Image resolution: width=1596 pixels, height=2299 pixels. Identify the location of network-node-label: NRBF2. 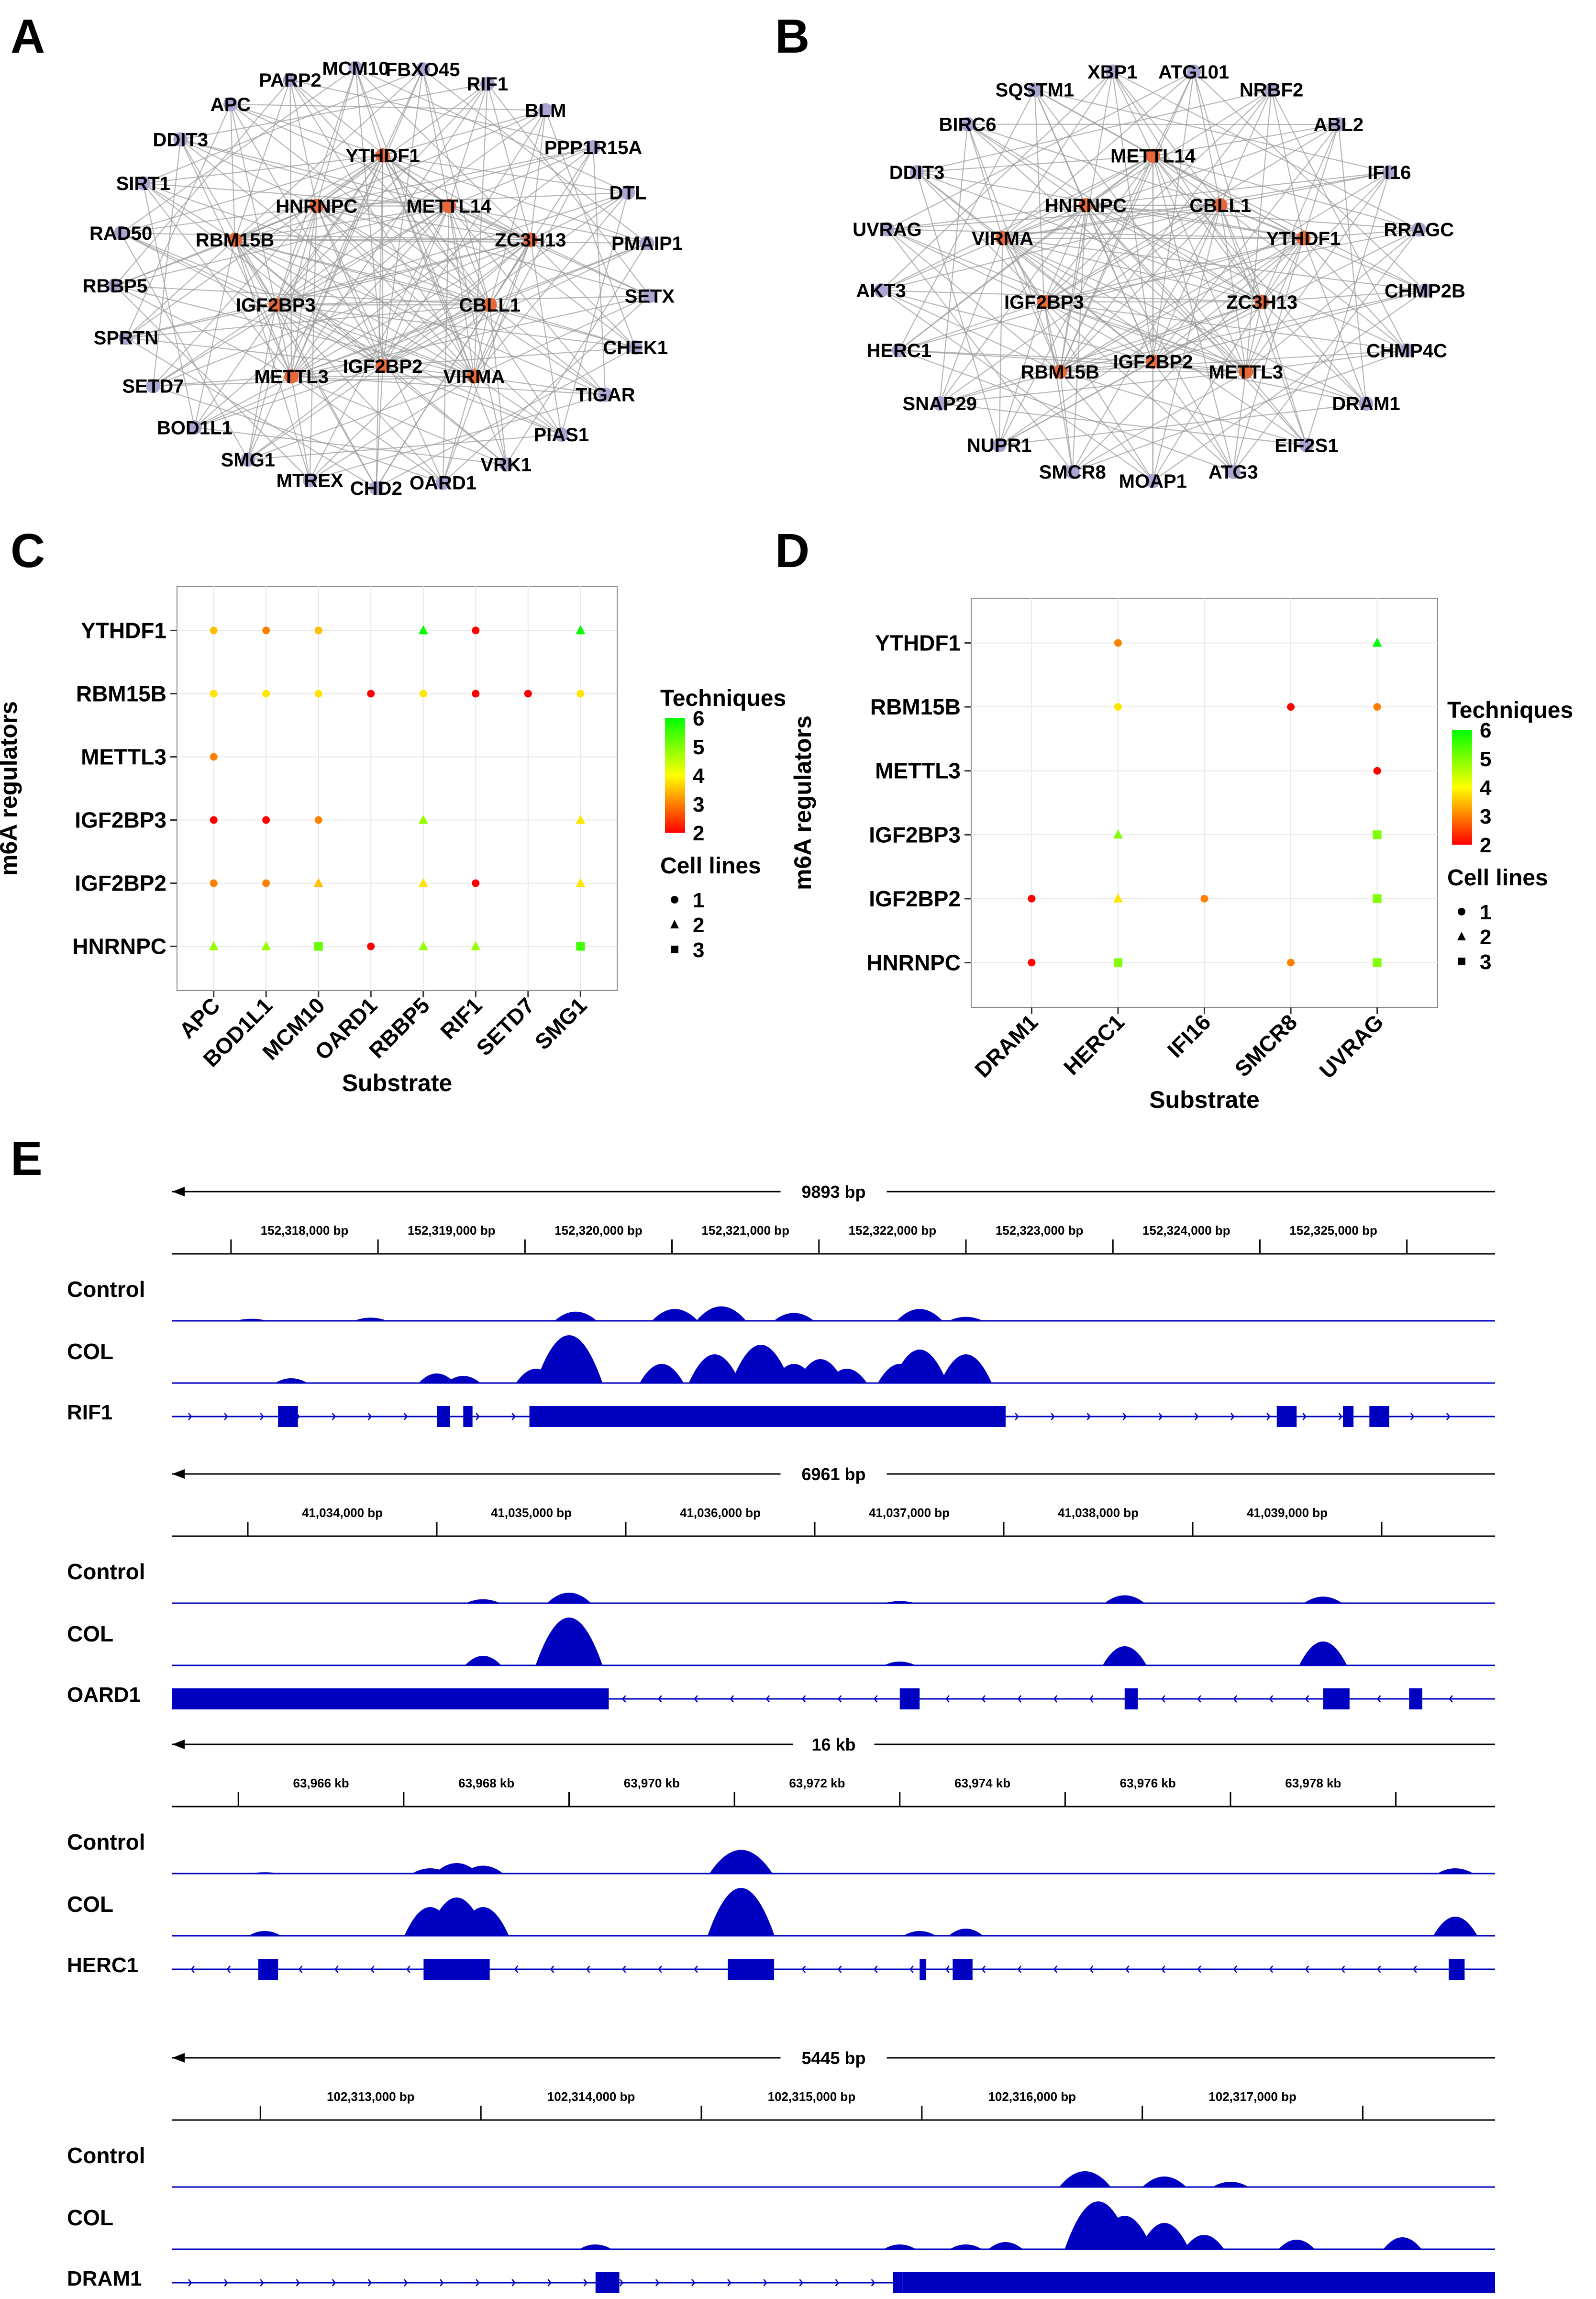
(1272, 90).